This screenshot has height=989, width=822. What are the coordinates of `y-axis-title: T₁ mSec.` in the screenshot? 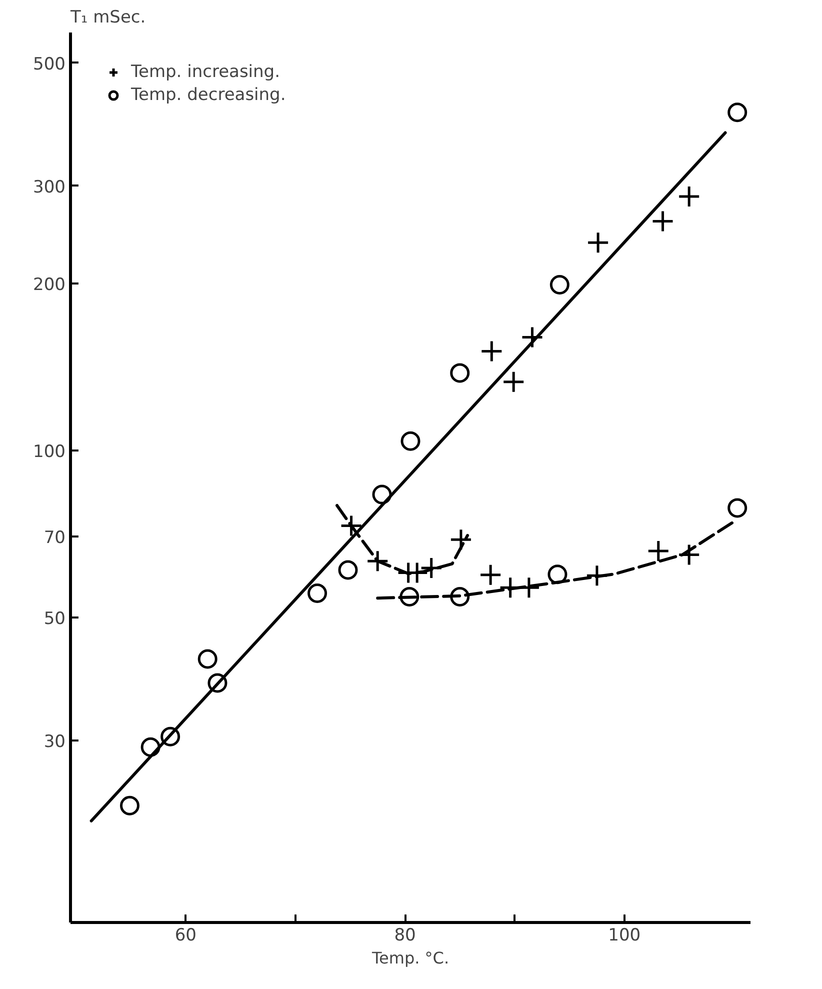 It's located at (108, 18).